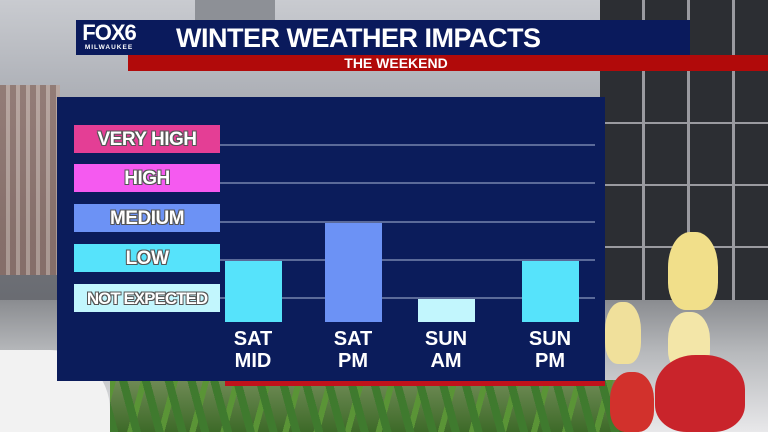 Image resolution: width=768 pixels, height=432 pixels. What do you see at coordinates (399, 298) in the screenshot?
I see `gridline-not-expected` at bounding box center [399, 298].